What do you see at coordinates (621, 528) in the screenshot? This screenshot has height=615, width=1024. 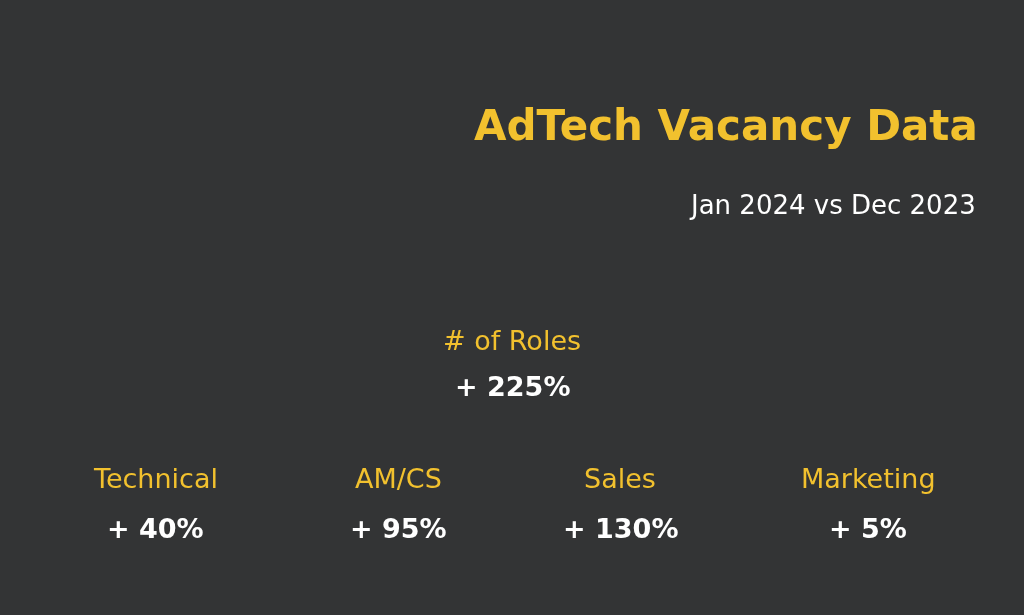 I see `data-label: + 130%` at bounding box center [621, 528].